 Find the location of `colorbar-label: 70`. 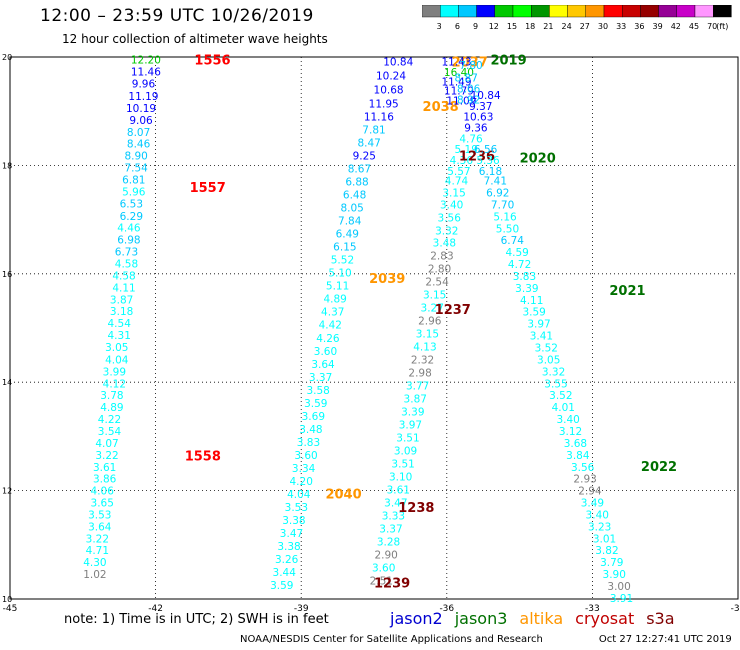

colorbar-label: 70 is located at coordinates (712, 26).